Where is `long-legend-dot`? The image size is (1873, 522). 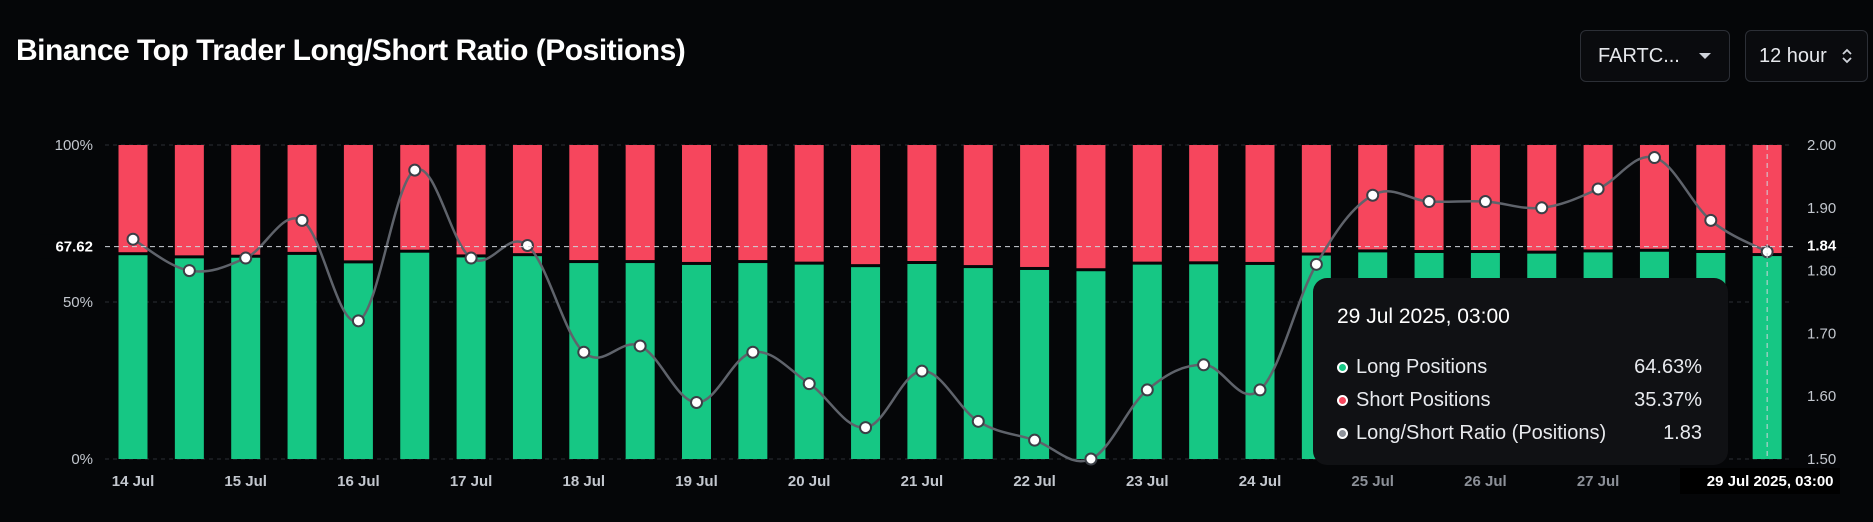
long-legend-dot is located at coordinates (1342, 367).